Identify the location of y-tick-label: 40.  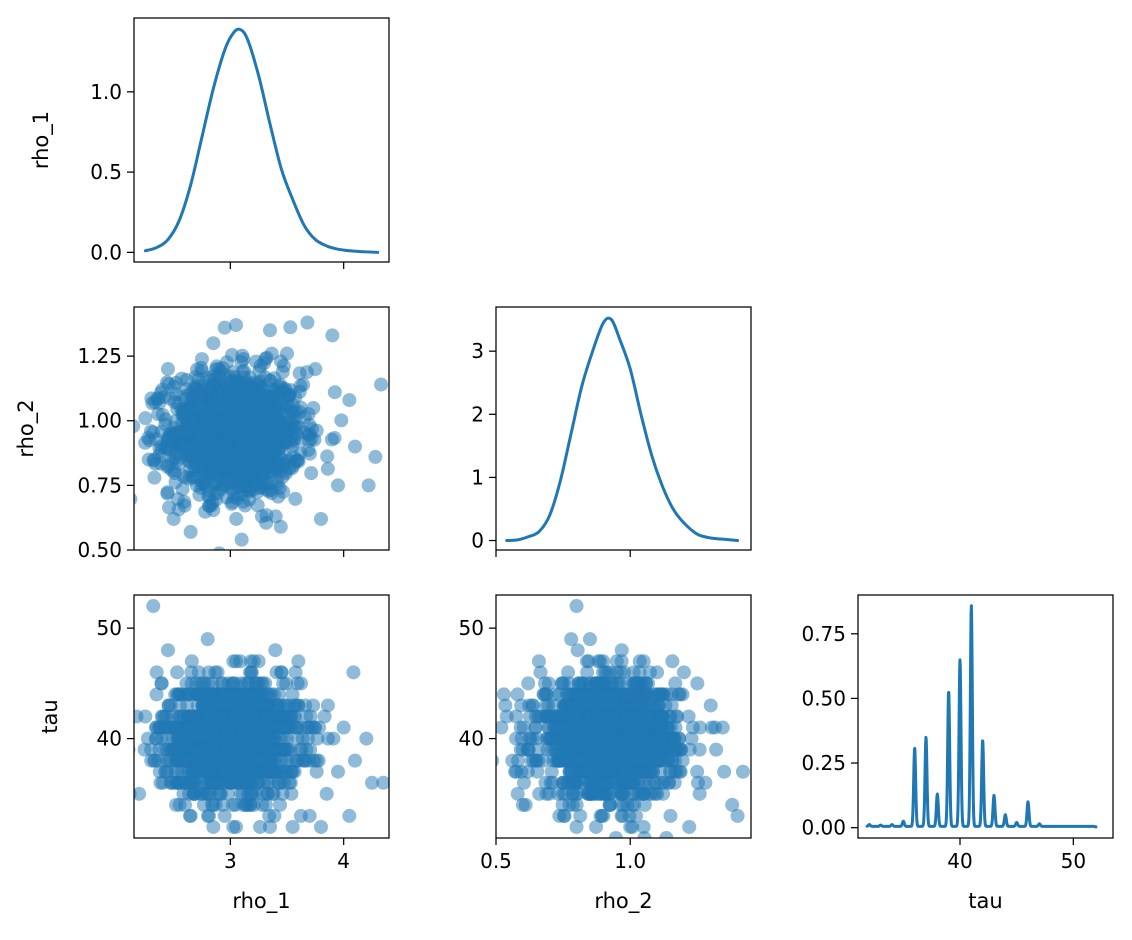
(471, 739).